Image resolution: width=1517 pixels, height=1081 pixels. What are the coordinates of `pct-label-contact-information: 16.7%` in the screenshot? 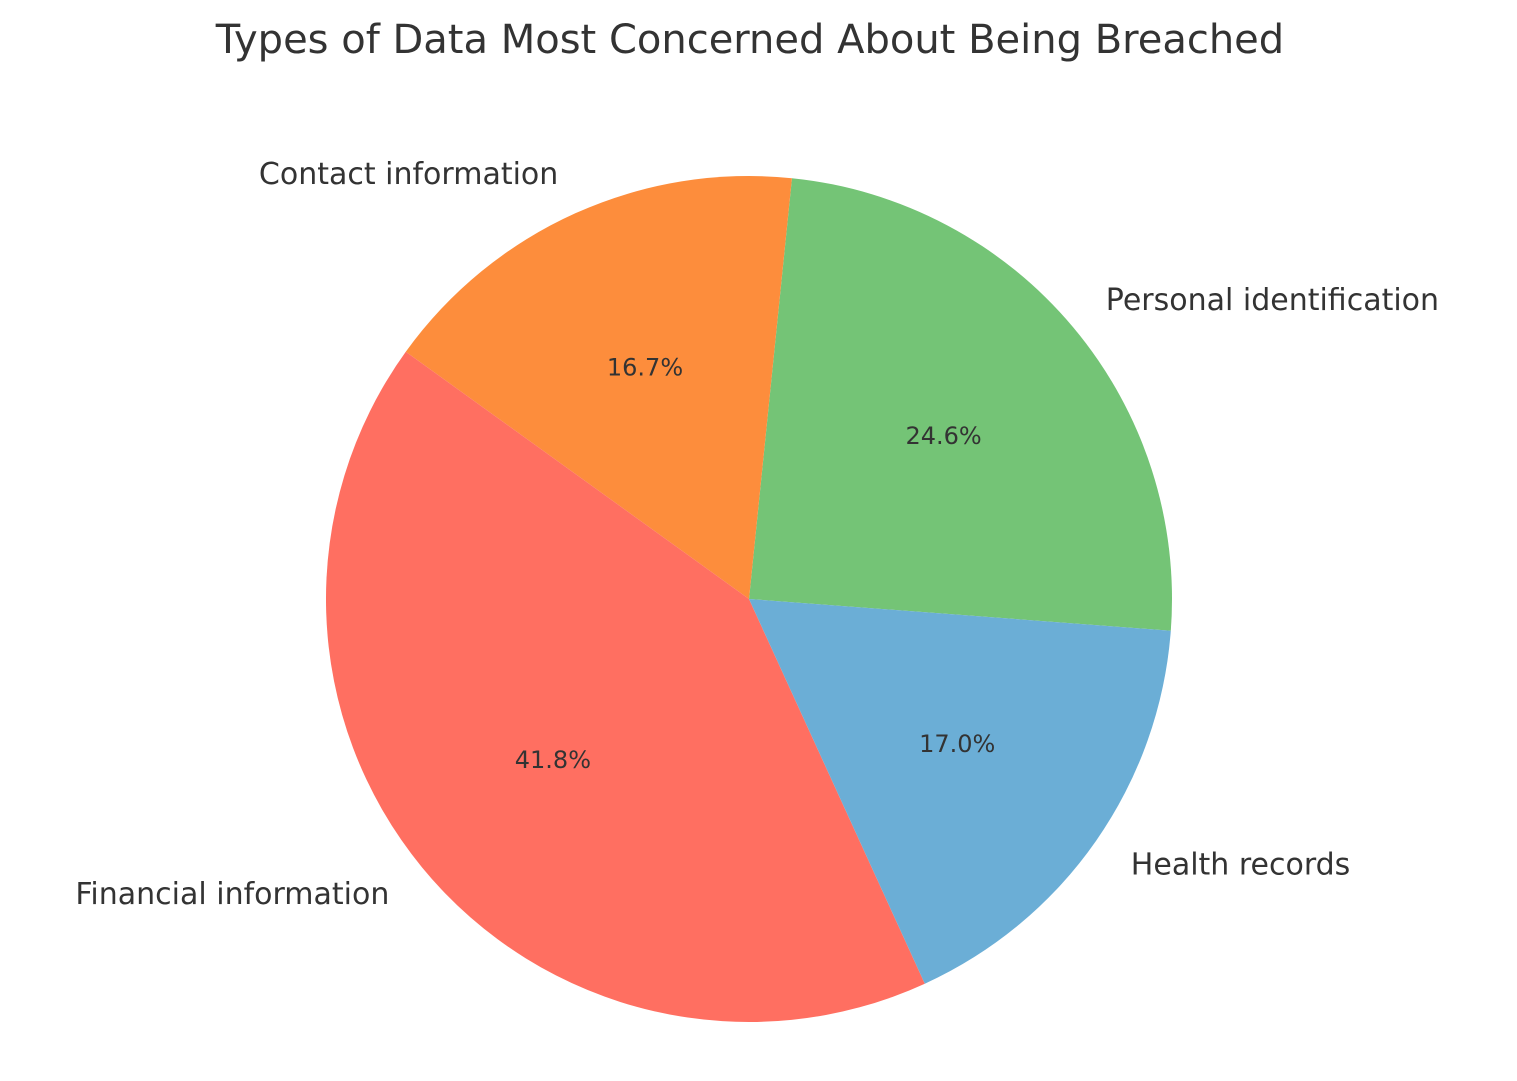 It's located at (645, 368).